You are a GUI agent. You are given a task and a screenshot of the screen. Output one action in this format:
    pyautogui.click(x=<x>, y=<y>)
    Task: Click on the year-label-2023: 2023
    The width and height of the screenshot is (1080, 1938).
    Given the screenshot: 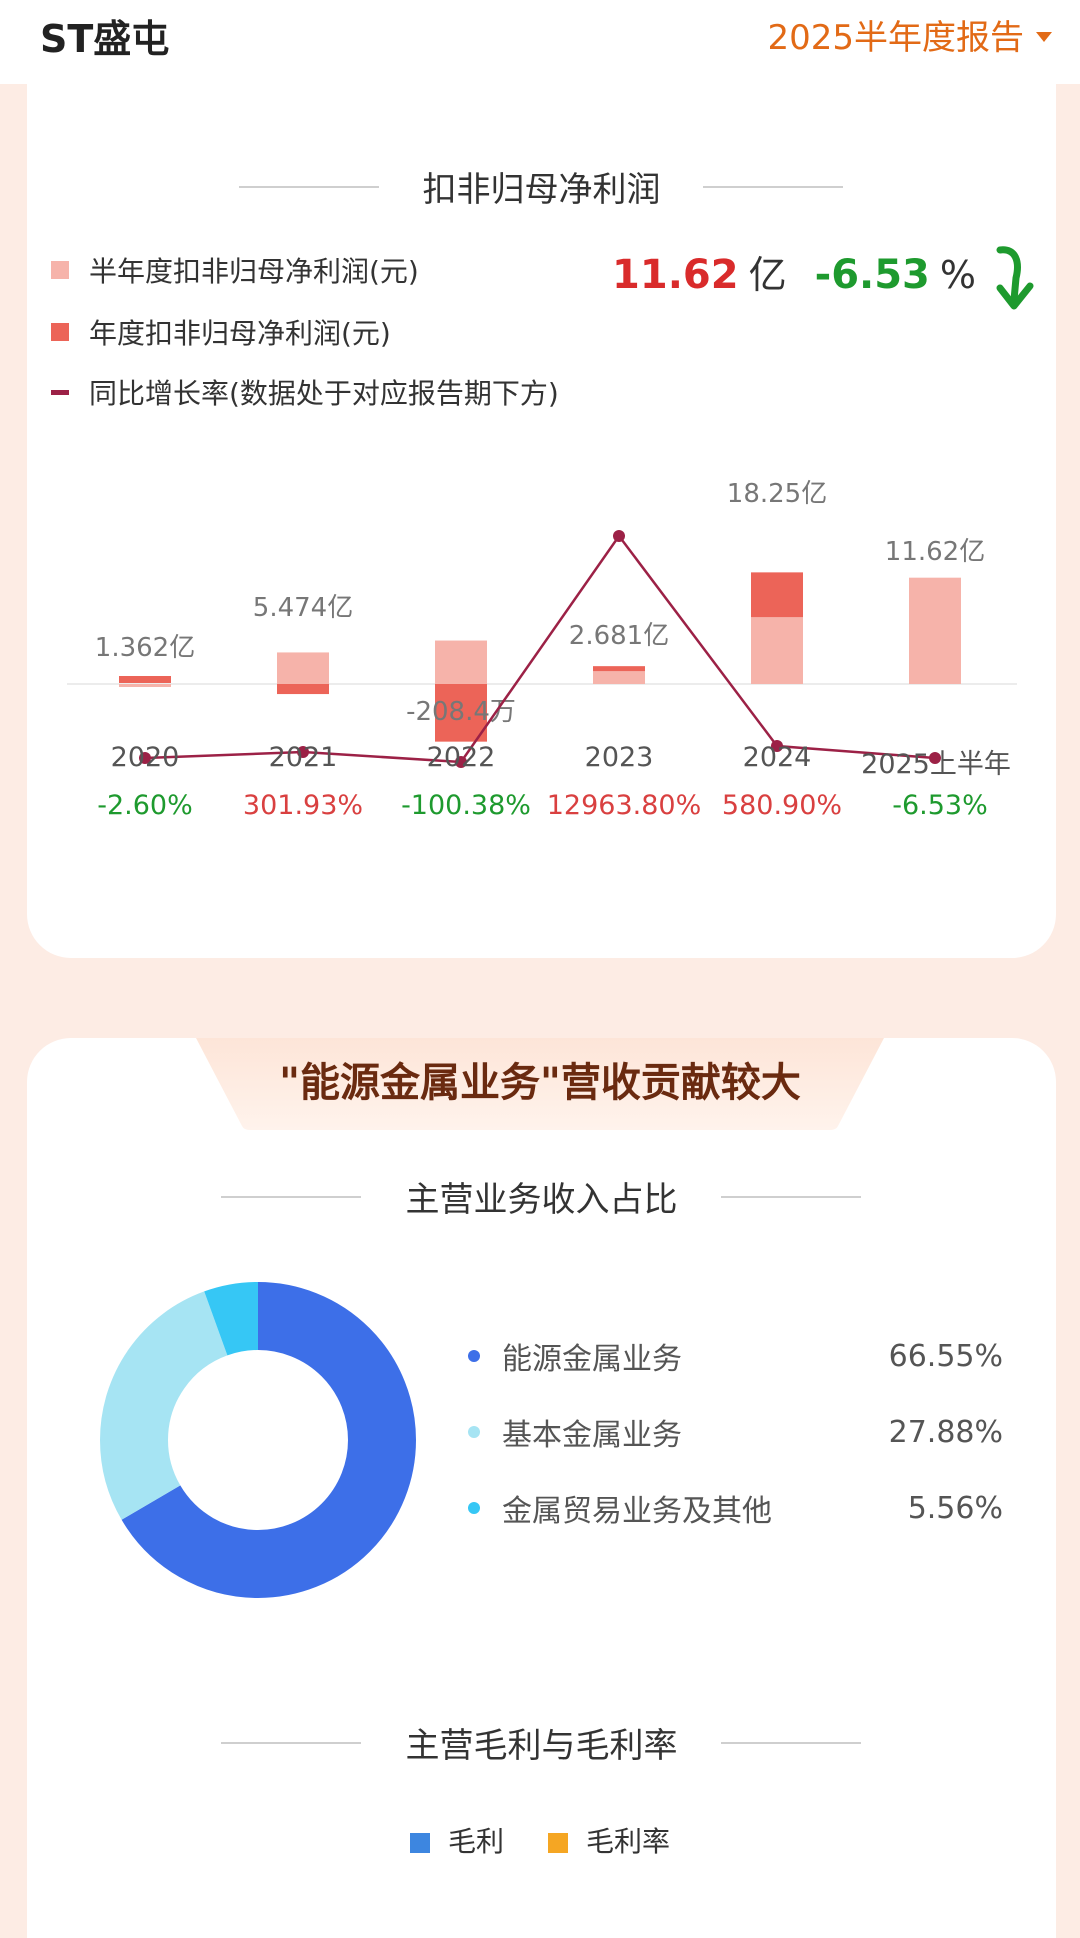 What is the action you would take?
    pyautogui.click(x=619, y=757)
    